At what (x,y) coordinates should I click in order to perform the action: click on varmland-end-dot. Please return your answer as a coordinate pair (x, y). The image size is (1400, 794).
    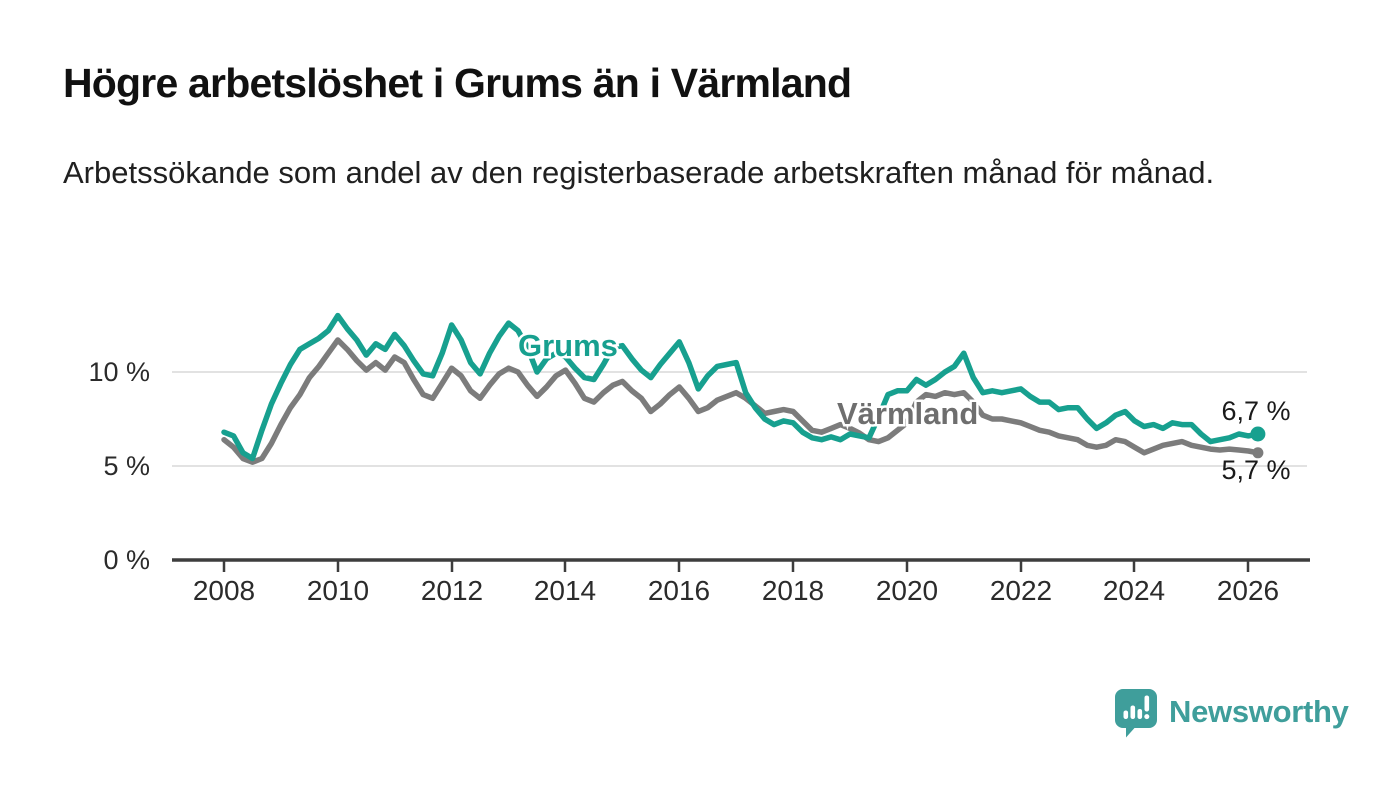
    Looking at the image, I should click on (1258, 453).